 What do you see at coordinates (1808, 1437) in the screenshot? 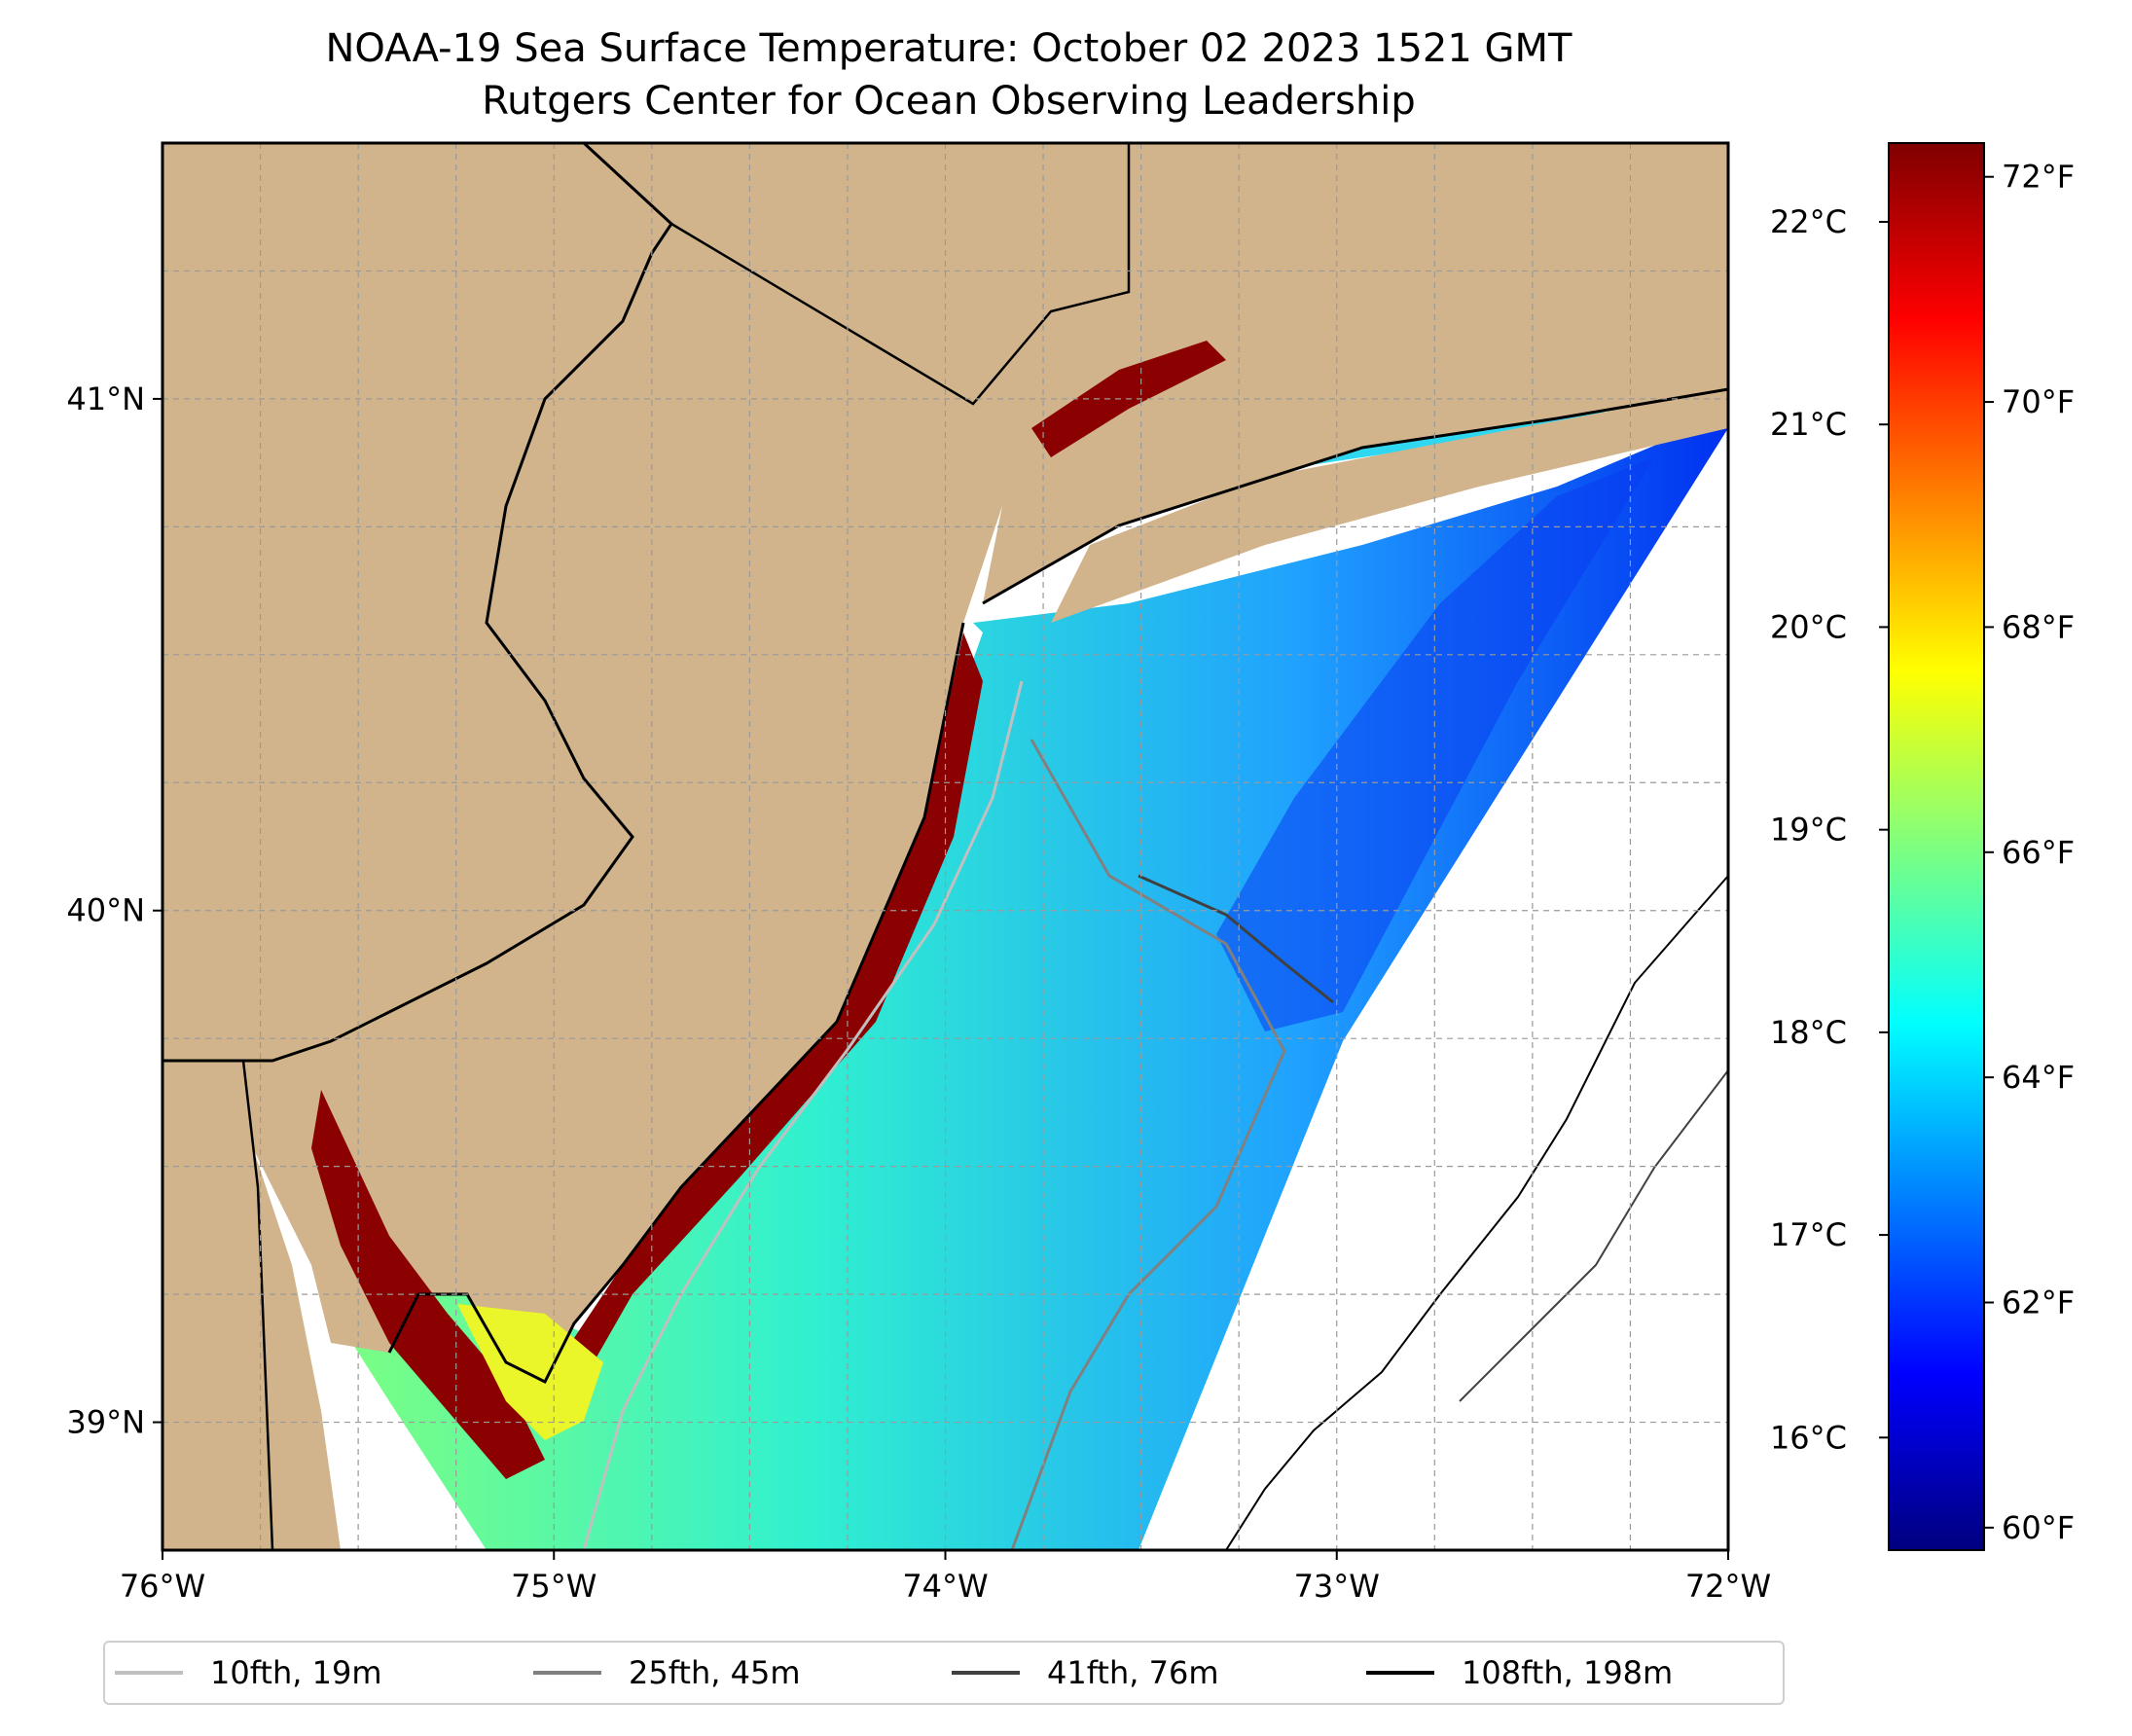
I see `celsius-tick-label: 16°C` at bounding box center [1808, 1437].